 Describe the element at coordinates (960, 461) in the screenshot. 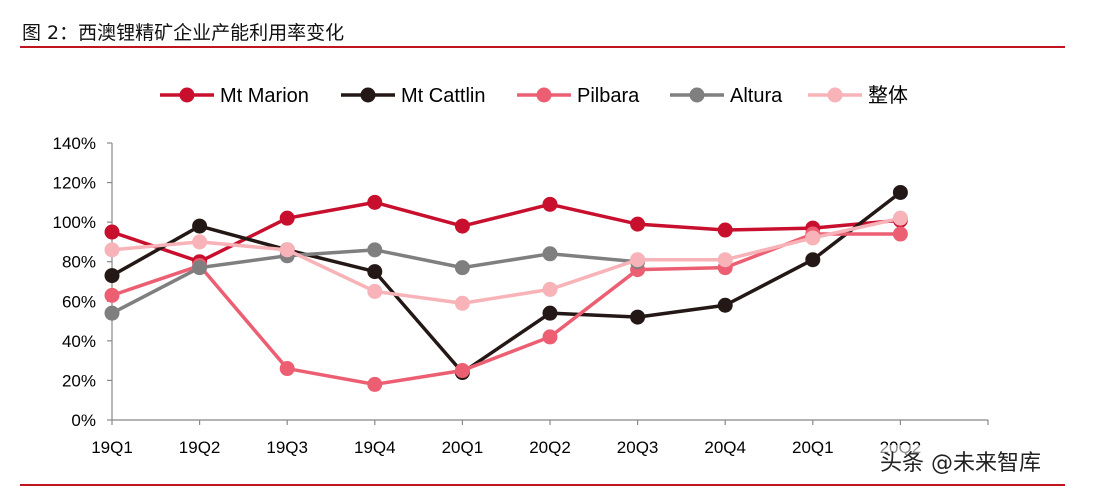

I see `watermark: 头条 @未来智库` at that location.